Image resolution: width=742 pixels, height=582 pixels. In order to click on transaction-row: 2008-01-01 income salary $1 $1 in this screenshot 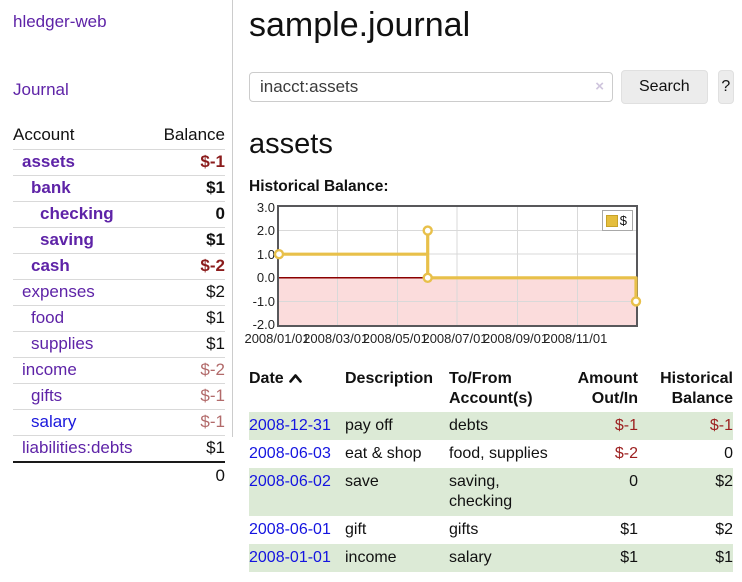, I will do `click(491, 558)`.